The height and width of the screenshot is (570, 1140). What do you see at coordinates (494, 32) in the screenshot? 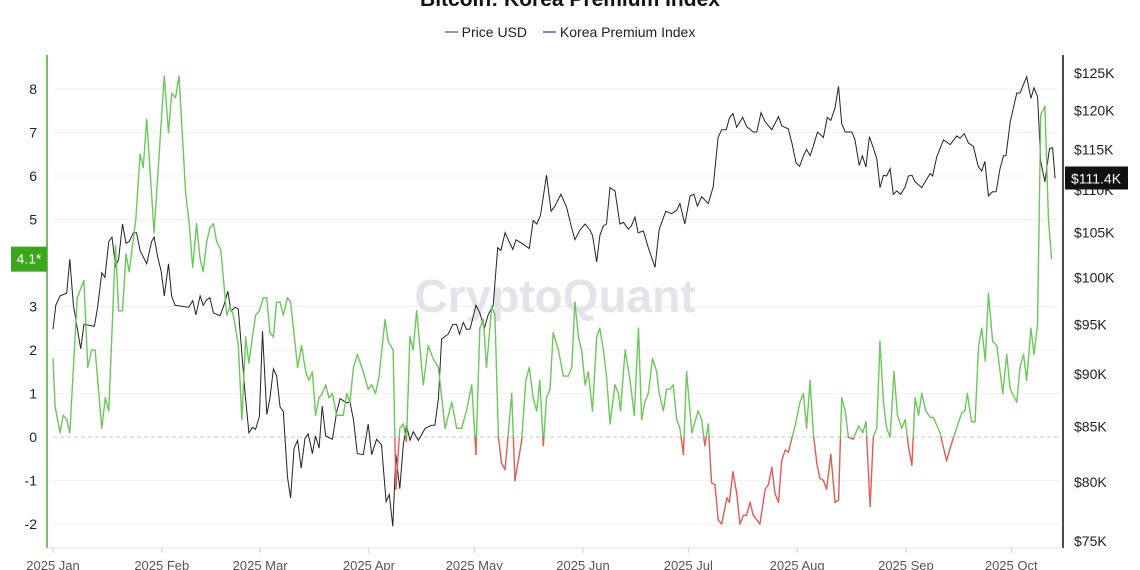
I see `legend-label-price: Price USD` at bounding box center [494, 32].